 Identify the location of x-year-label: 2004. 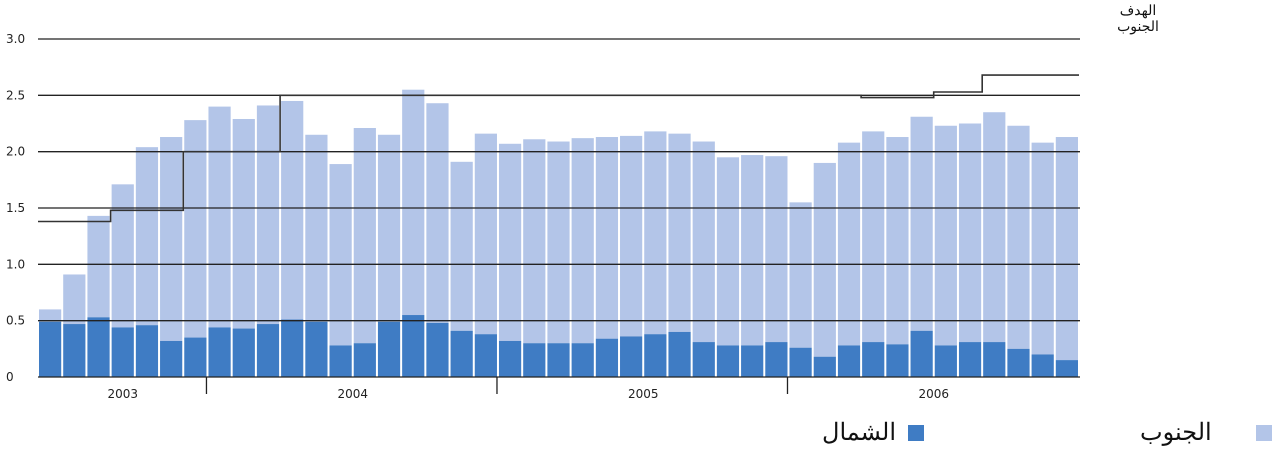
(352, 394).